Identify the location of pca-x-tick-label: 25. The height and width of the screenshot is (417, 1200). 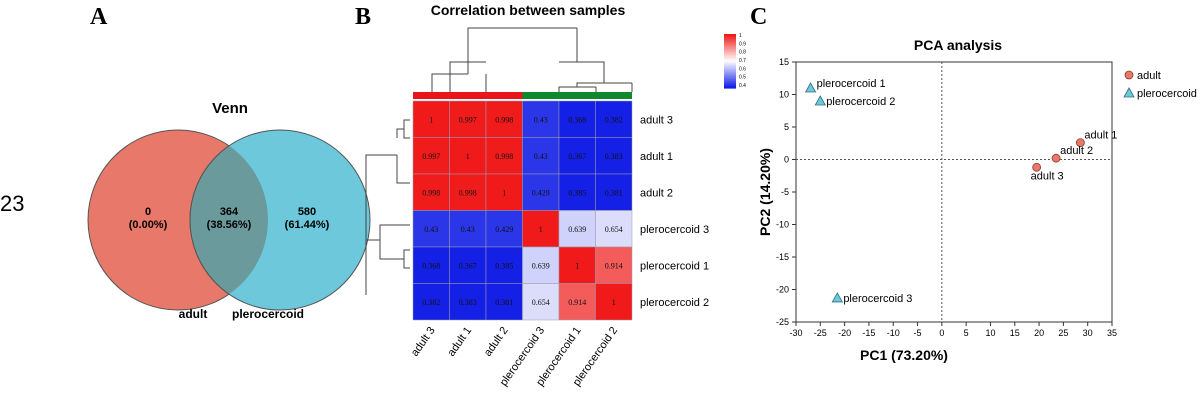
(1063, 333).